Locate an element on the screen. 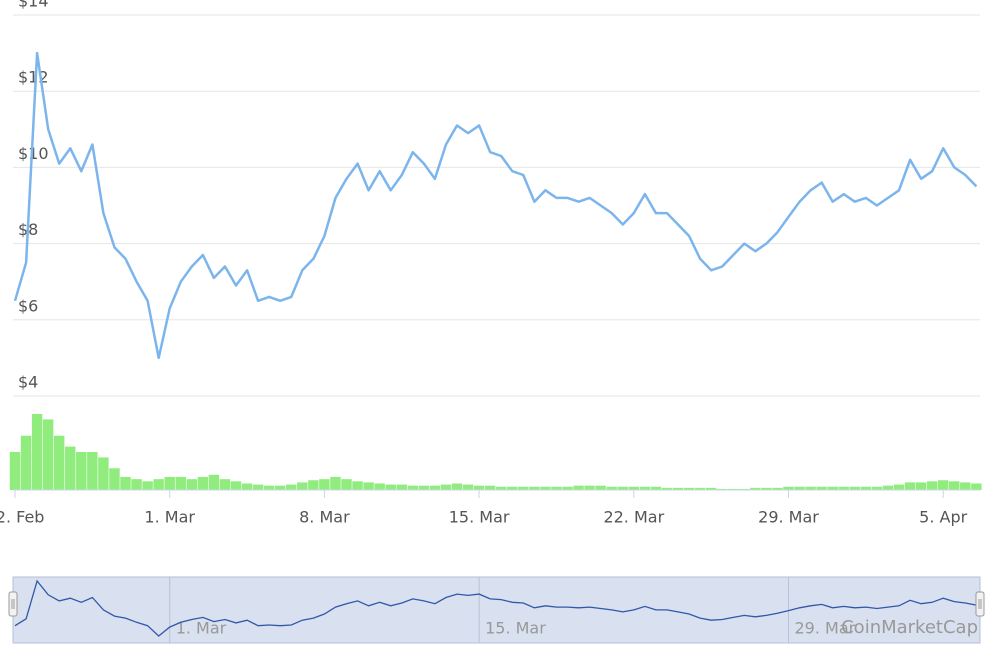 This screenshot has width=995, height=662. navigator-label: 15. Mar is located at coordinates (515, 628).